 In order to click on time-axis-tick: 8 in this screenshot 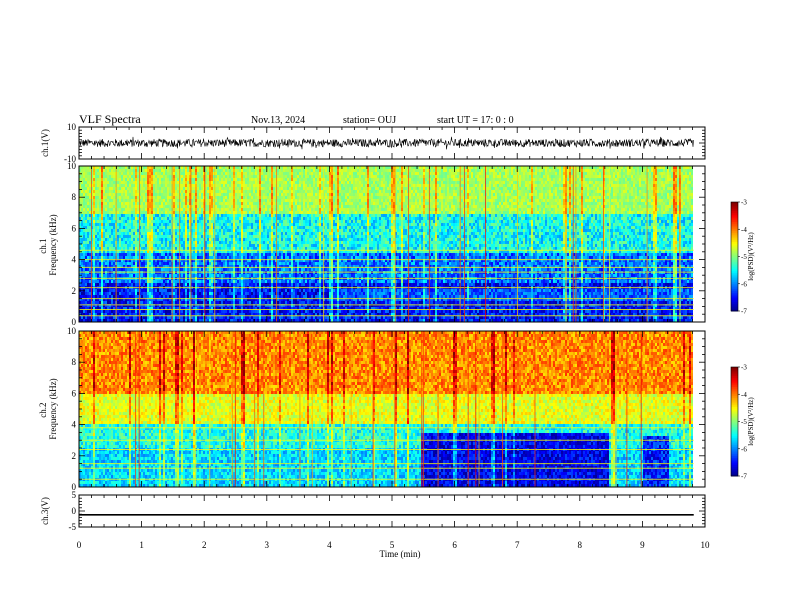, I will do `click(580, 545)`.